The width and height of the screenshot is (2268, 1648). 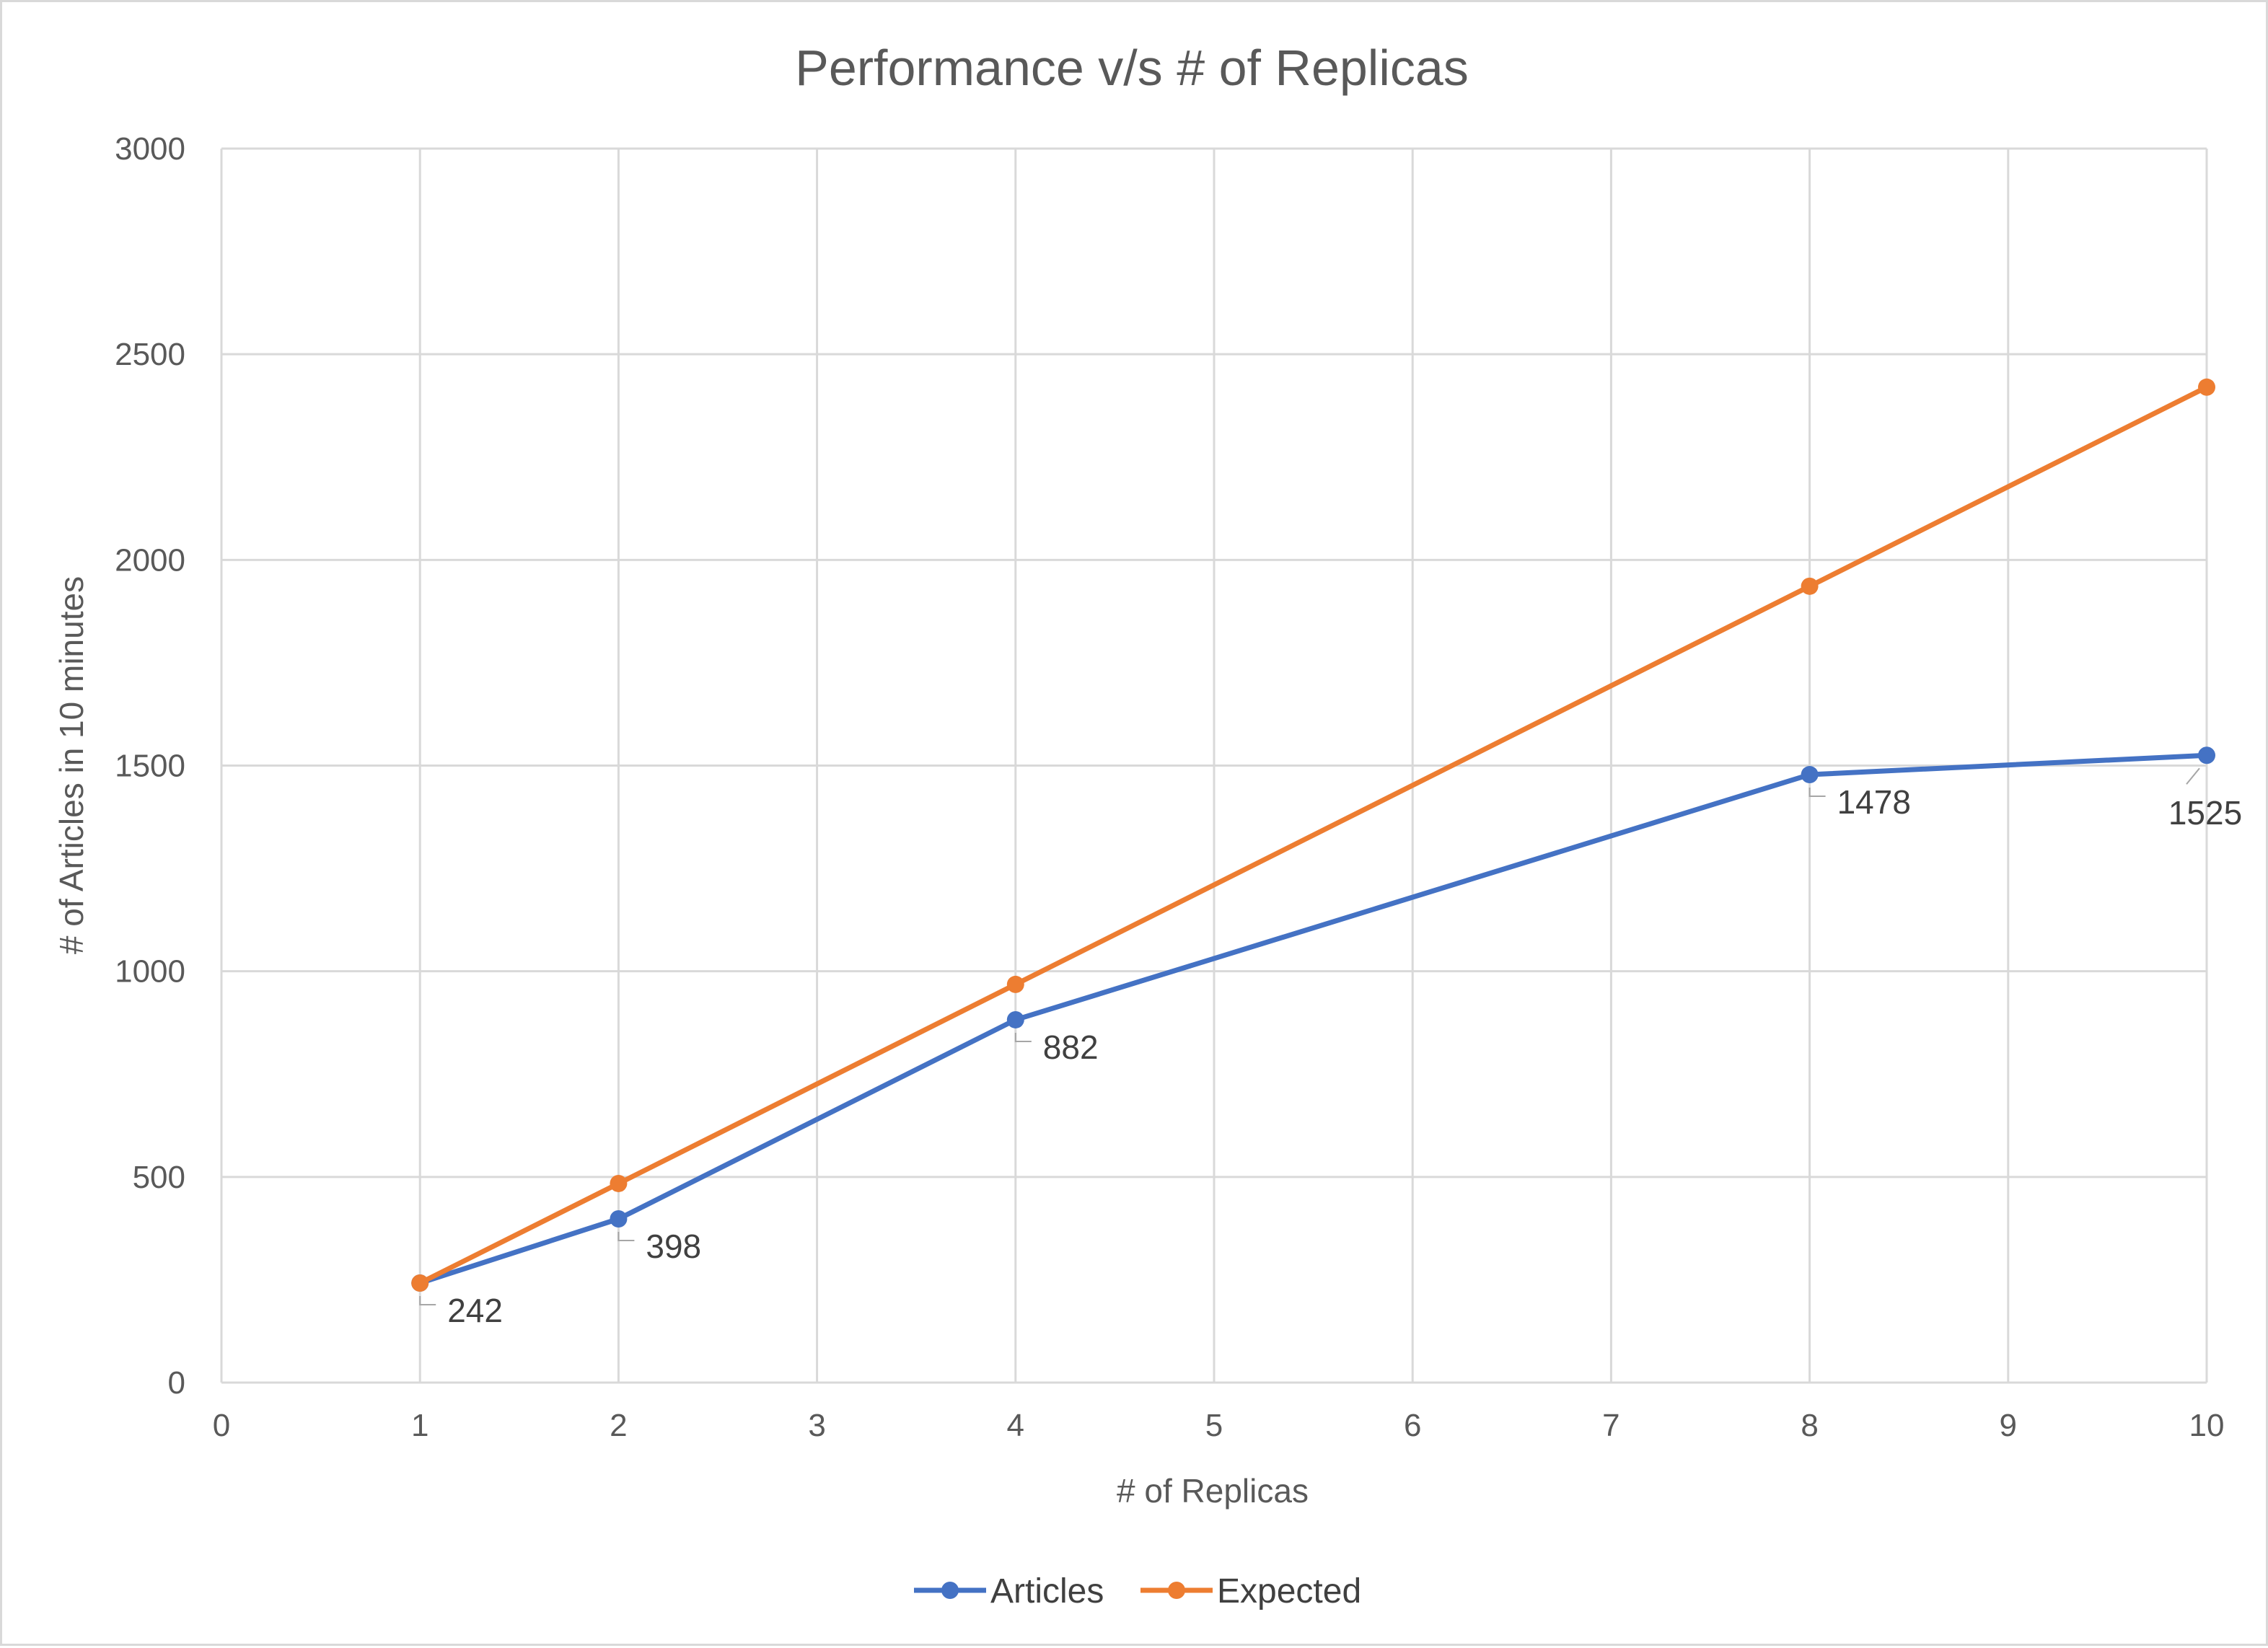 What do you see at coordinates (1874, 802) in the screenshot?
I see `data-label-articles: 1478` at bounding box center [1874, 802].